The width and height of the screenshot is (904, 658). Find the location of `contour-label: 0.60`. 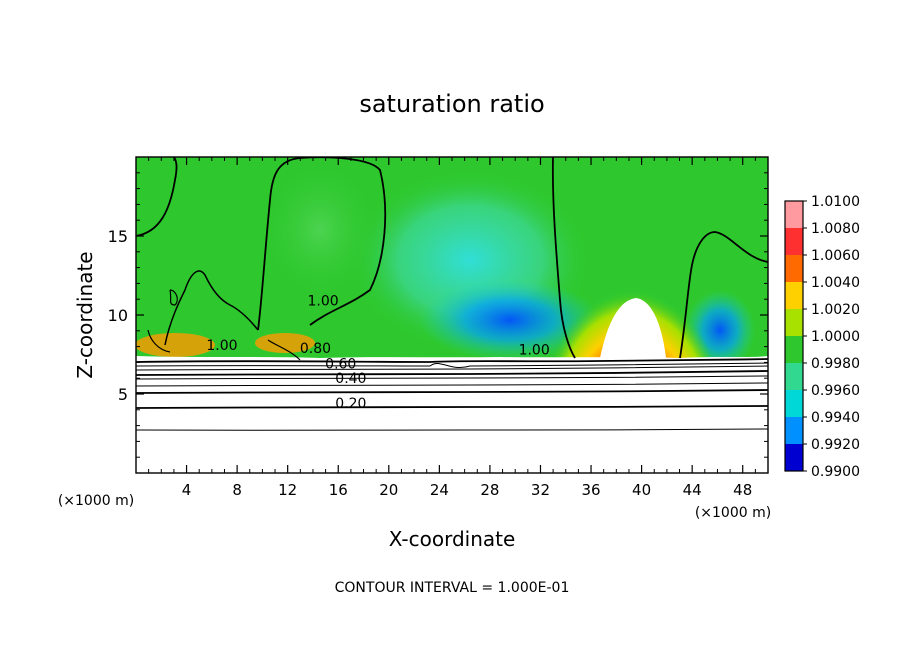

contour-label: 0.60 is located at coordinates (340, 365).